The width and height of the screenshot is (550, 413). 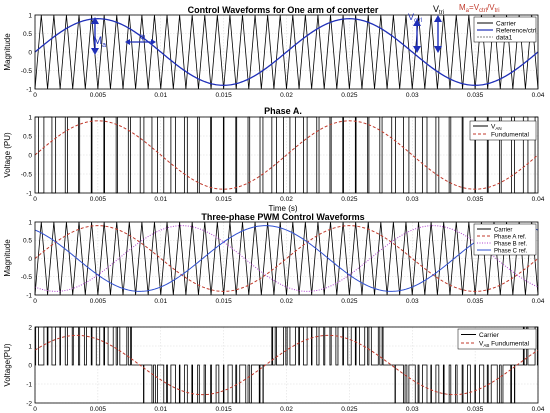 I want to click on panel1-legend: Carrier Reference/ctrl data1, so click(x=505, y=29).